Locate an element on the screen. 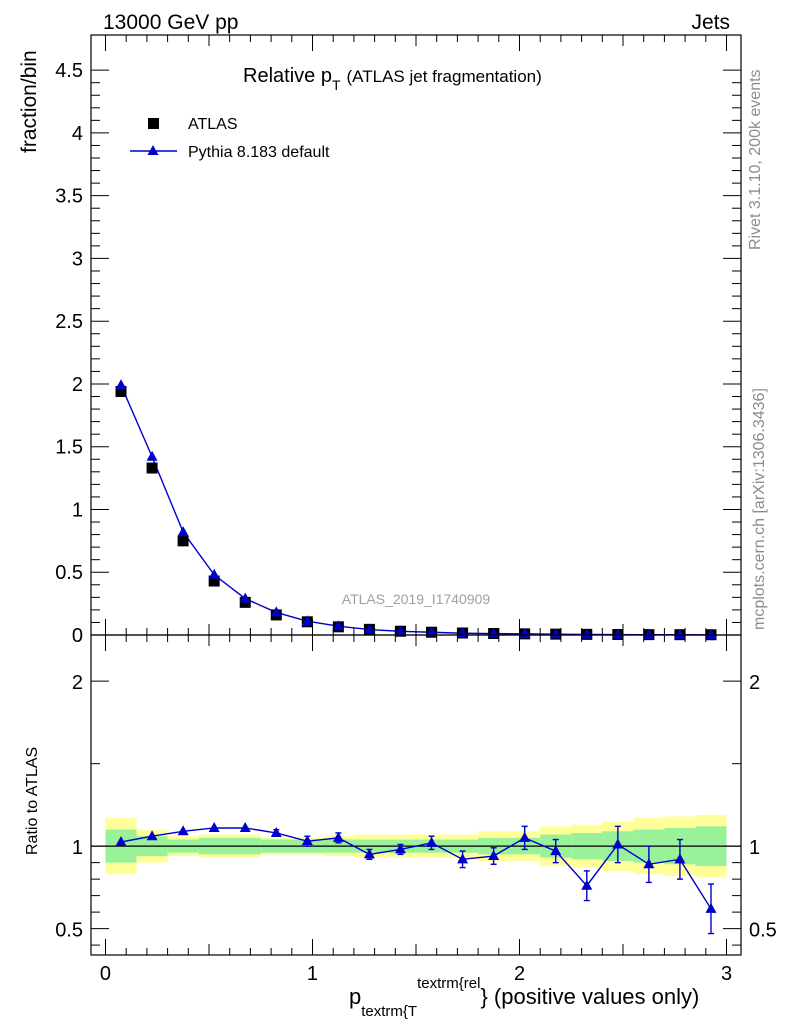 Image resolution: width=786 pixels, height=1024 pixels. ratio-ytick-label: 2 is located at coordinates (77, 683).